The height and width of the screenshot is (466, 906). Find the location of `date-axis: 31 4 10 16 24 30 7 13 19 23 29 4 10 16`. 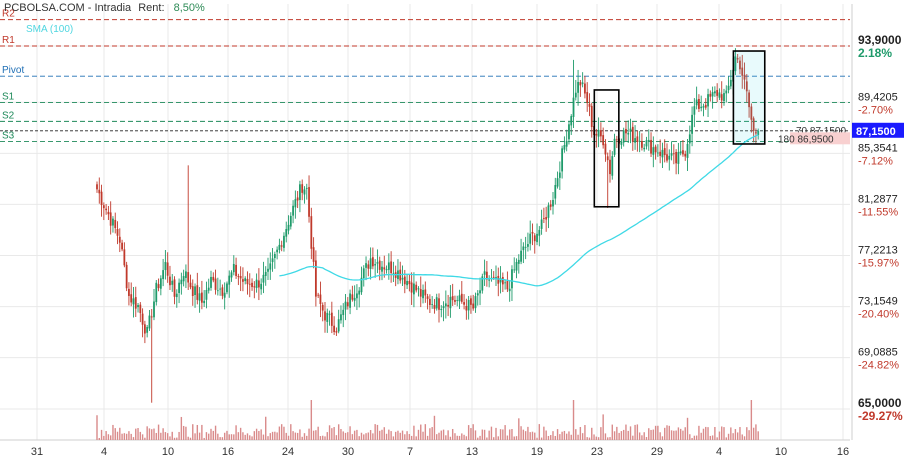

date-axis: 31 4 10 16 24 30 7 13 19 23 29 4 10 16 is located at coordinates (440, 452).